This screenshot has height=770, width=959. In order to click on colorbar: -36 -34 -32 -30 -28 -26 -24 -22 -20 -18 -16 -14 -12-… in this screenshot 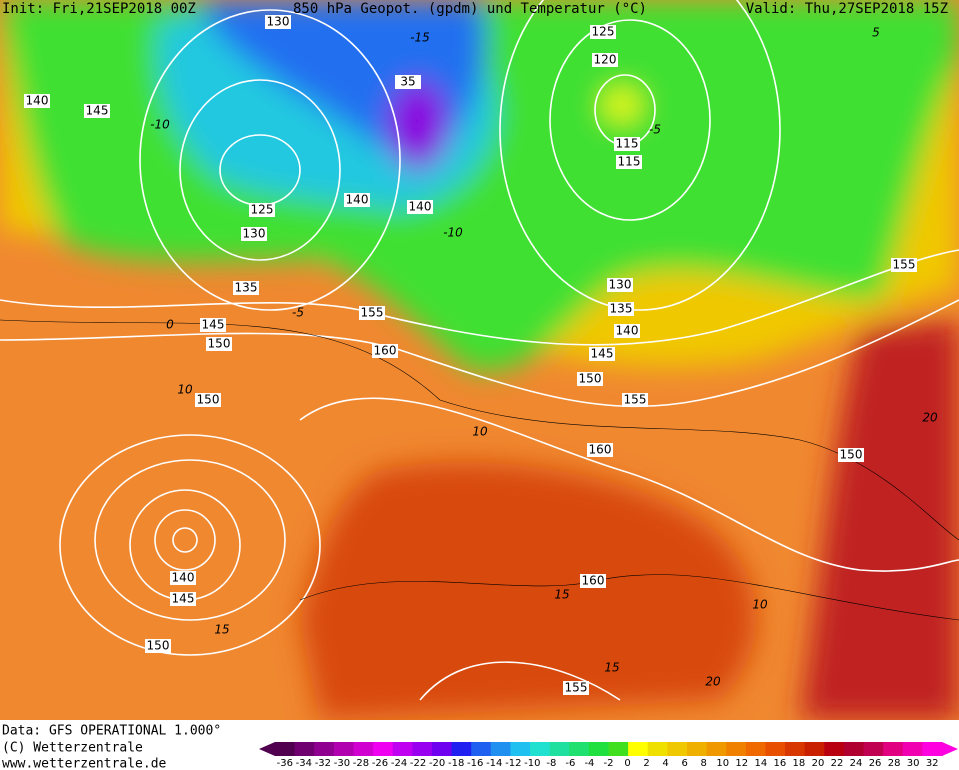, I will do `click(608, 755)`.